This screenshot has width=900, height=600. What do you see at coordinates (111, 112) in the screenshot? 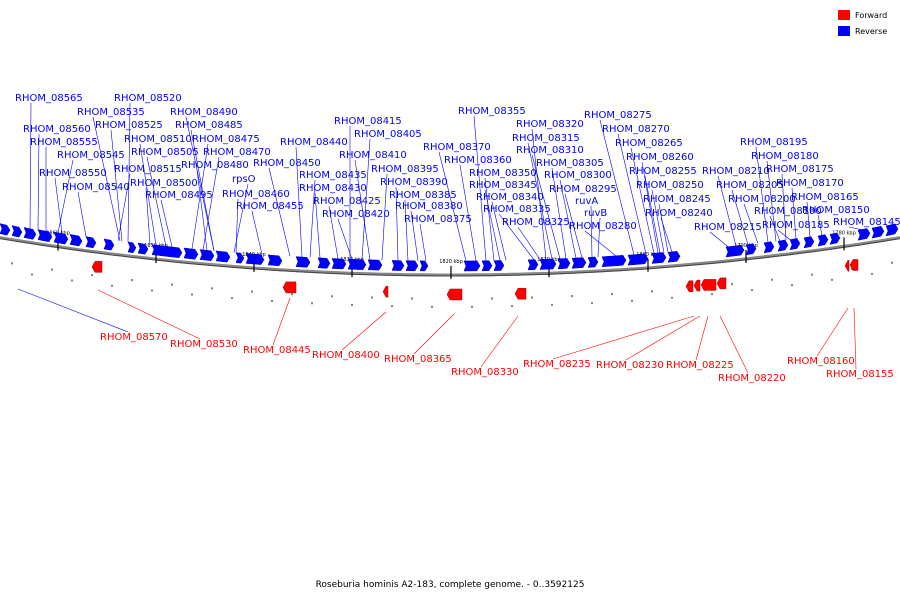
I see `reverse-gene-label: RHOM_08535` at bounding box center [111, 112].